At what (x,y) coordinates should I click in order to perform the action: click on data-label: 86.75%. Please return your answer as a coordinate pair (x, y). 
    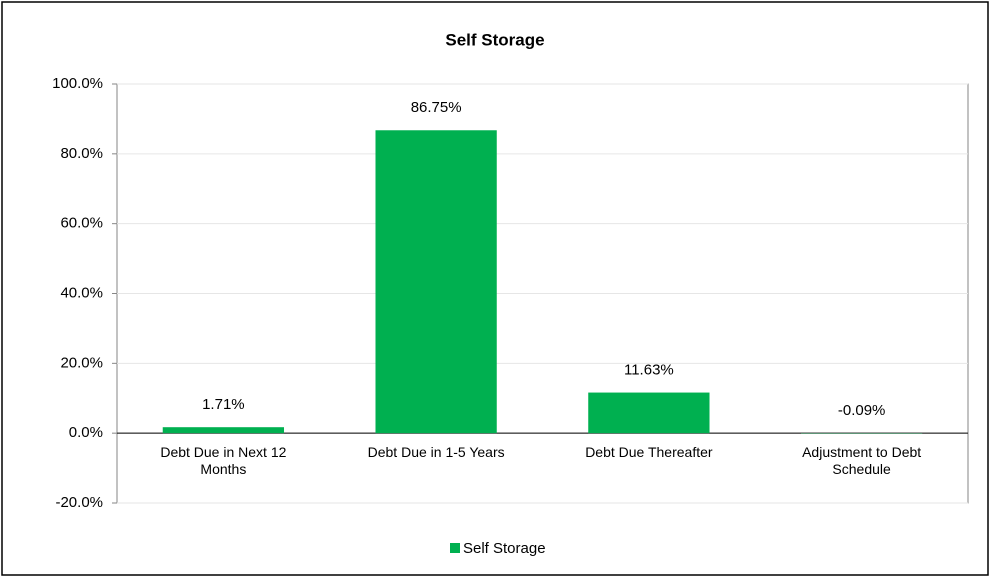
    Looking at the image, I should click on (436, 107).